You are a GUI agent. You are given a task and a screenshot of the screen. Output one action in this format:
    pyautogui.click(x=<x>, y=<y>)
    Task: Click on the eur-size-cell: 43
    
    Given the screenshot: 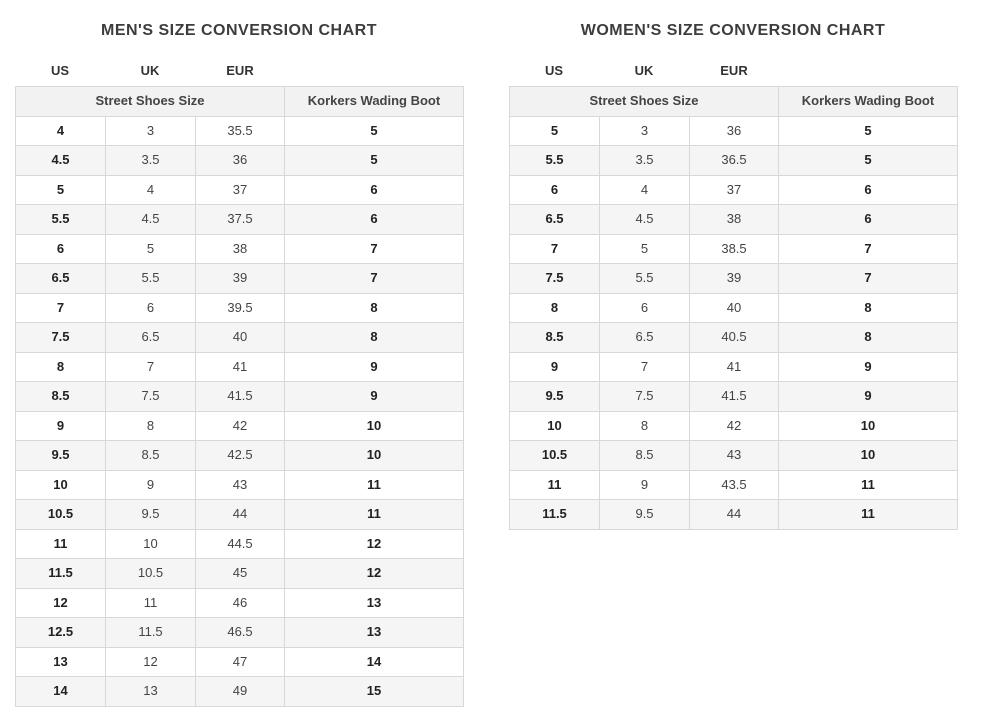 What is the action you would take?
    pyautogui.click(x=734, y=455)
    